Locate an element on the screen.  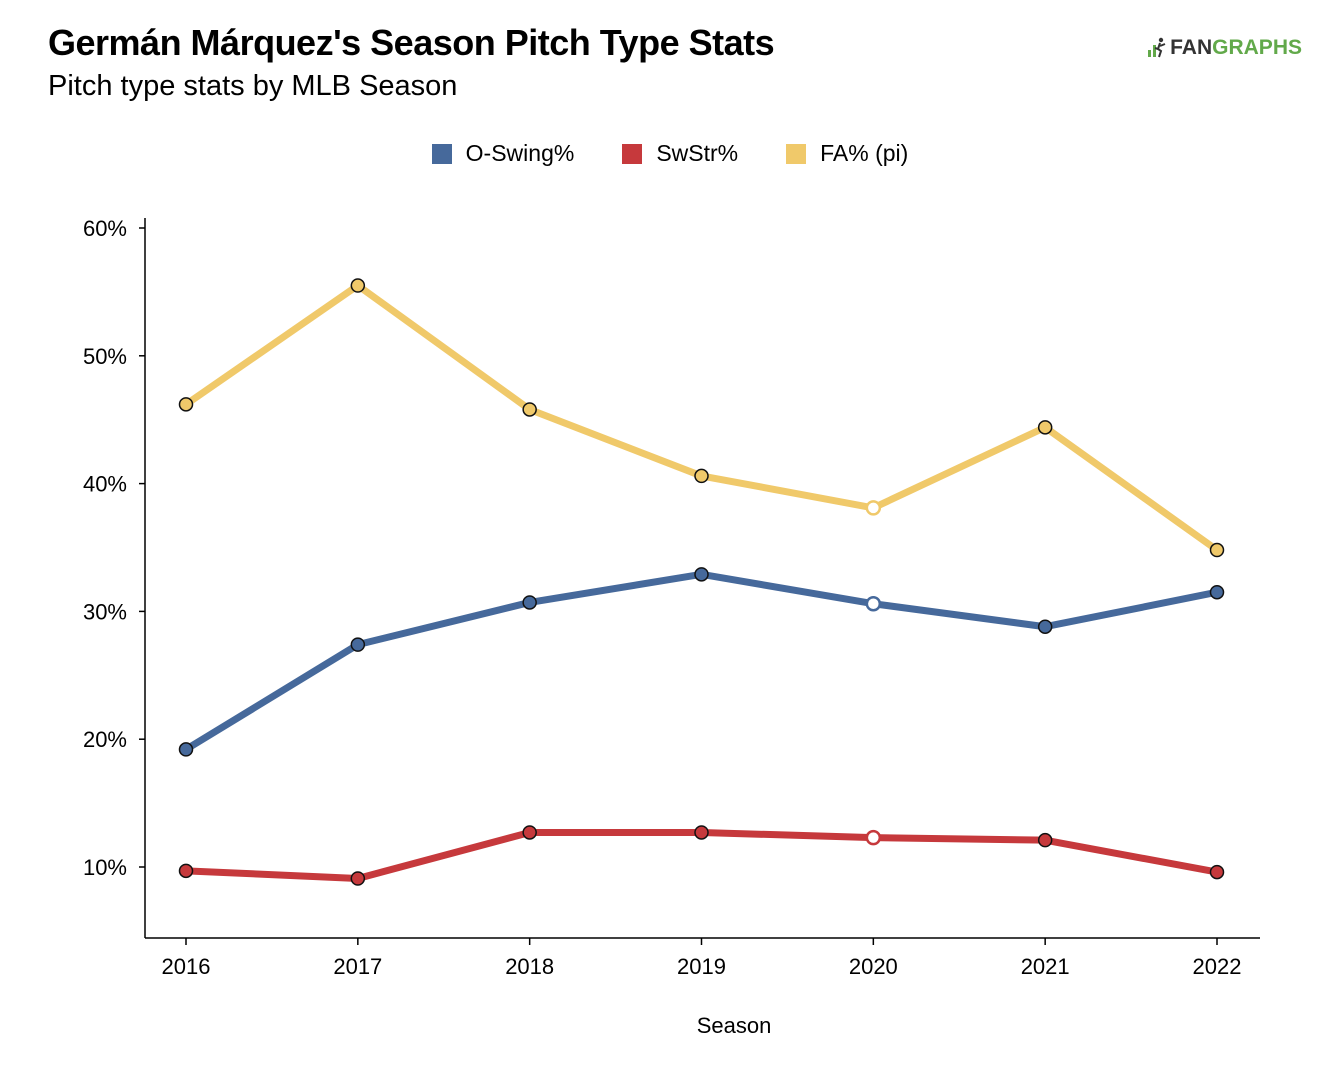
fangraphs-logo: FAN GRAPHS is located at coordinates (1224, 48).